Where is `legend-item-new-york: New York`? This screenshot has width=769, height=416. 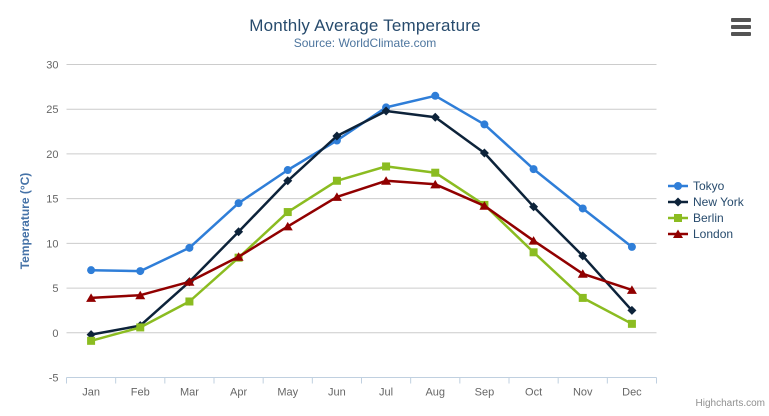
legend-item-new-york: New York is located at coordinates (706, 202).